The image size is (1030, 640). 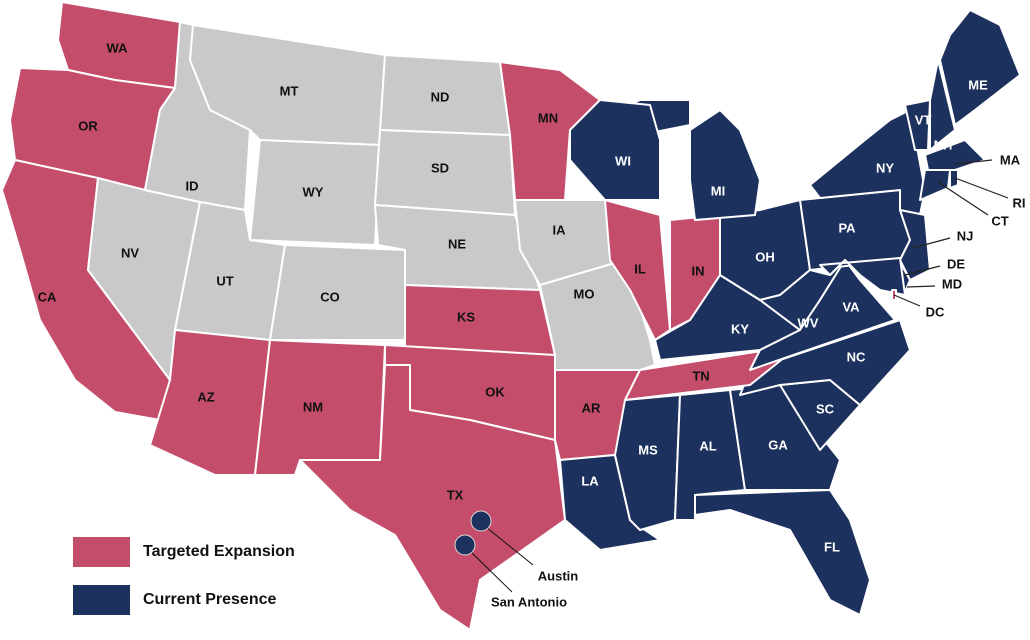 I want to click on city-marker-austin, so click(x=481, y=521).